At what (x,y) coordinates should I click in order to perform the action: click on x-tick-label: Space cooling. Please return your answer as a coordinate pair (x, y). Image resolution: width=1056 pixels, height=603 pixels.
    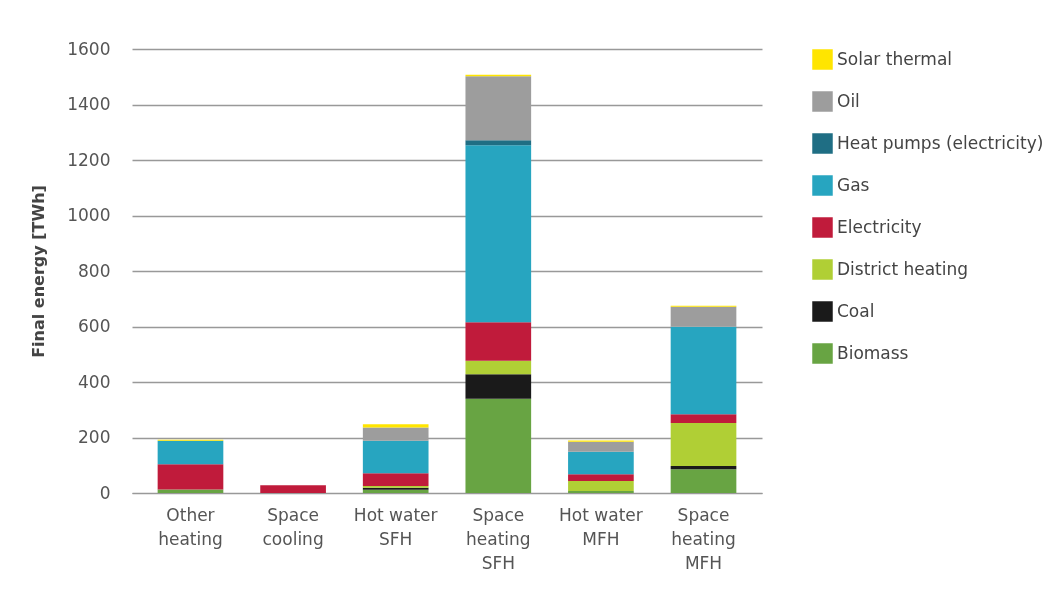
    Looking at the image, I should click on (293, 526).